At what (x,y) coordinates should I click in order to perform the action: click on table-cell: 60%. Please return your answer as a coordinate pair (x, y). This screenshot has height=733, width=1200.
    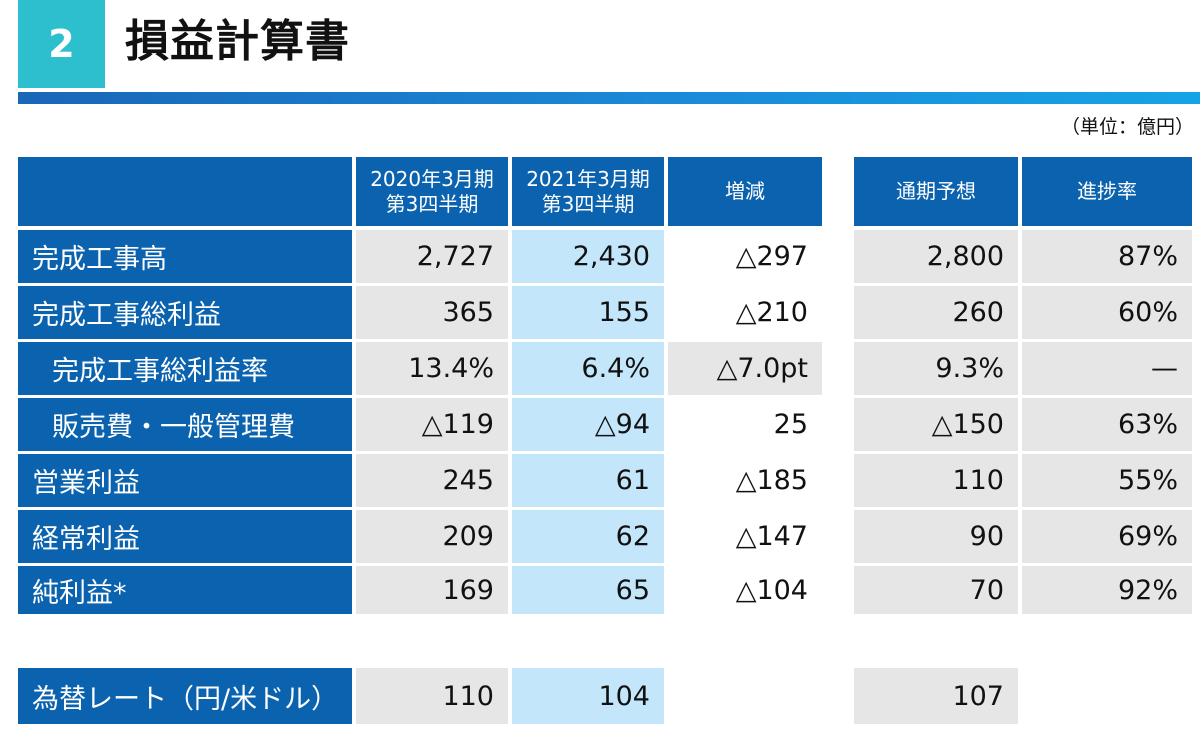
    Looking at the image, I should click on (1107, 312).